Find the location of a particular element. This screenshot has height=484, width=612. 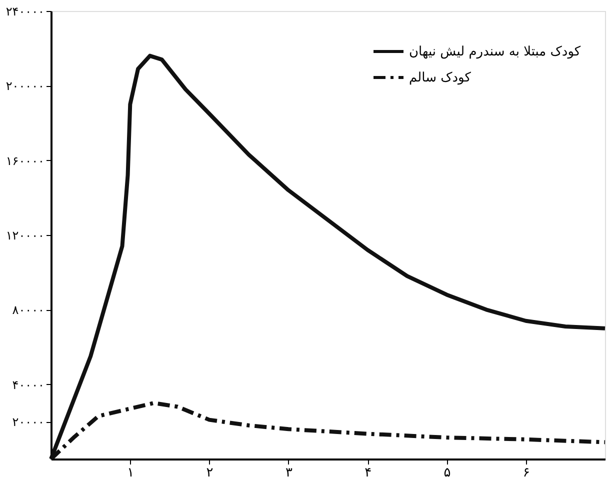

x-tick-label: ۵ is located at coordinates (447, 473).